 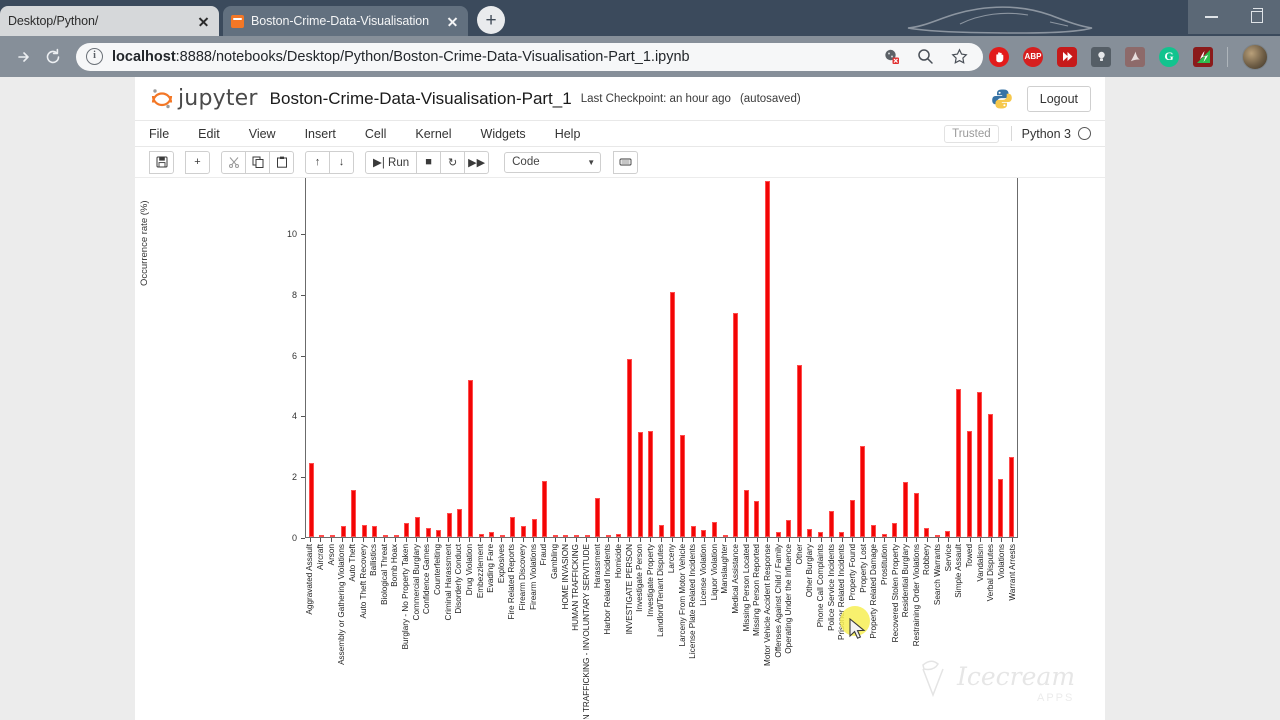 What do you see at coordinates (874, 591) in the screenshot?
I see `x-tick-label: Property Related Damage` at bounding box center [874, 591].